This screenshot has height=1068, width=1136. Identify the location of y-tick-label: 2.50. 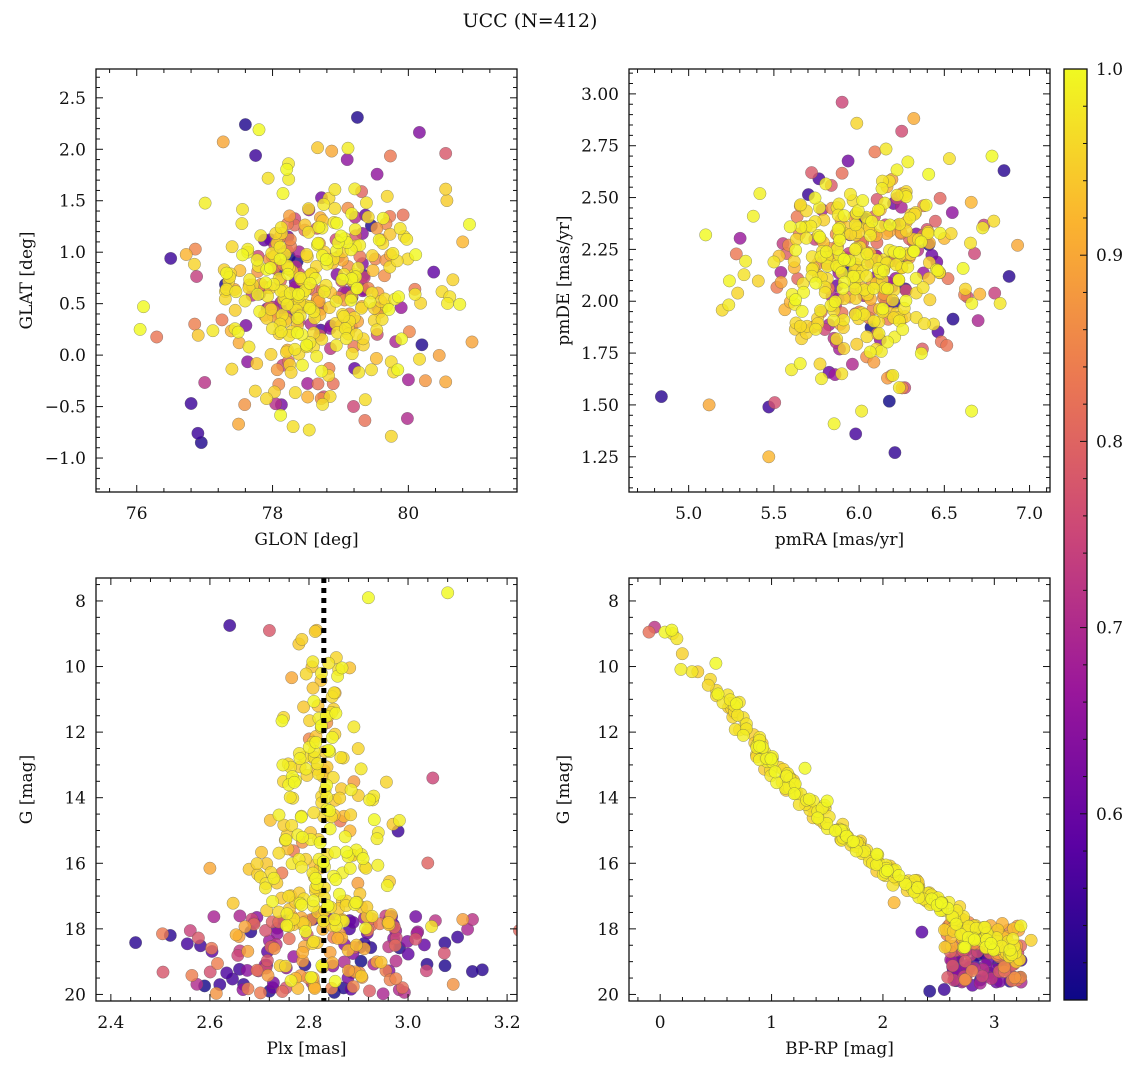
(600, 199).